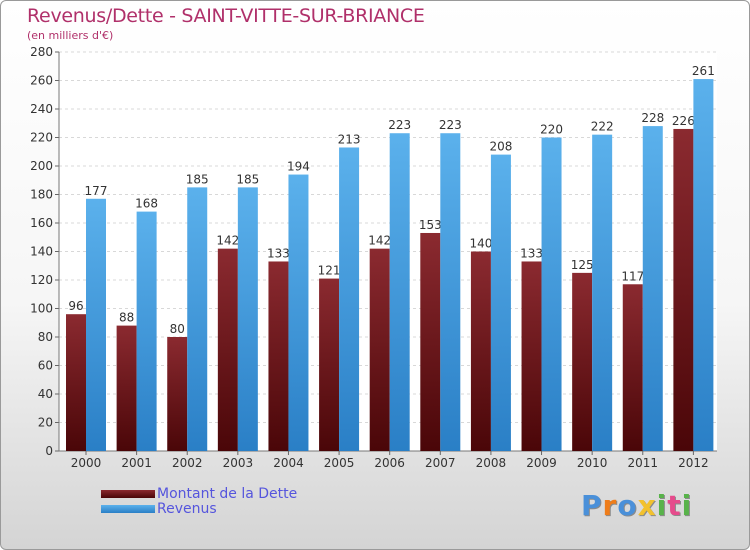 Image resolution: width=750 pixels, height=550 pixels. What do you see at coordinates (45, 394) in the screenshot?
I see `y-tick-label: 40` at bounding box center [45, 394].